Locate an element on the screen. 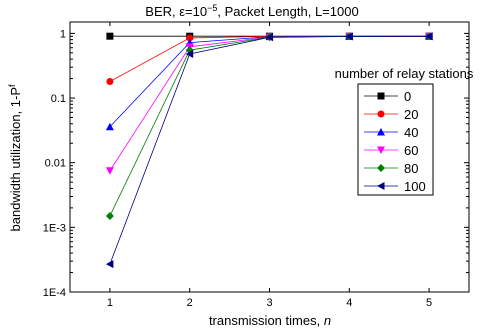 The width and height of the screenshot is (485, 331). legend-title: number of relay stations is located at coordinates (404, 73).